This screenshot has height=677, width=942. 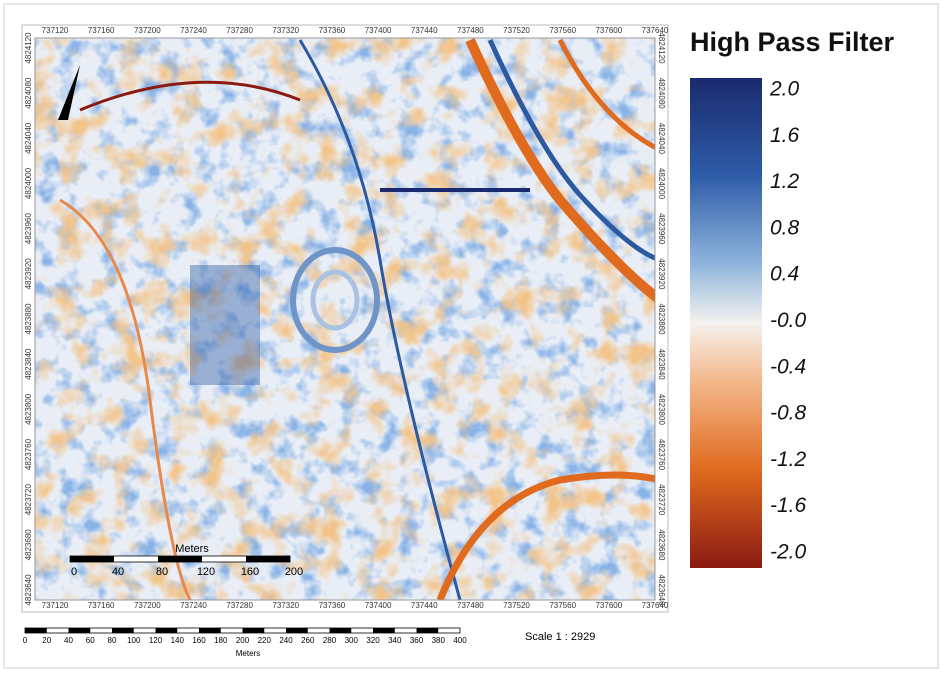 I want to click on scale-ratio: Scale 1 : 2929, so click(x=560, y=637).